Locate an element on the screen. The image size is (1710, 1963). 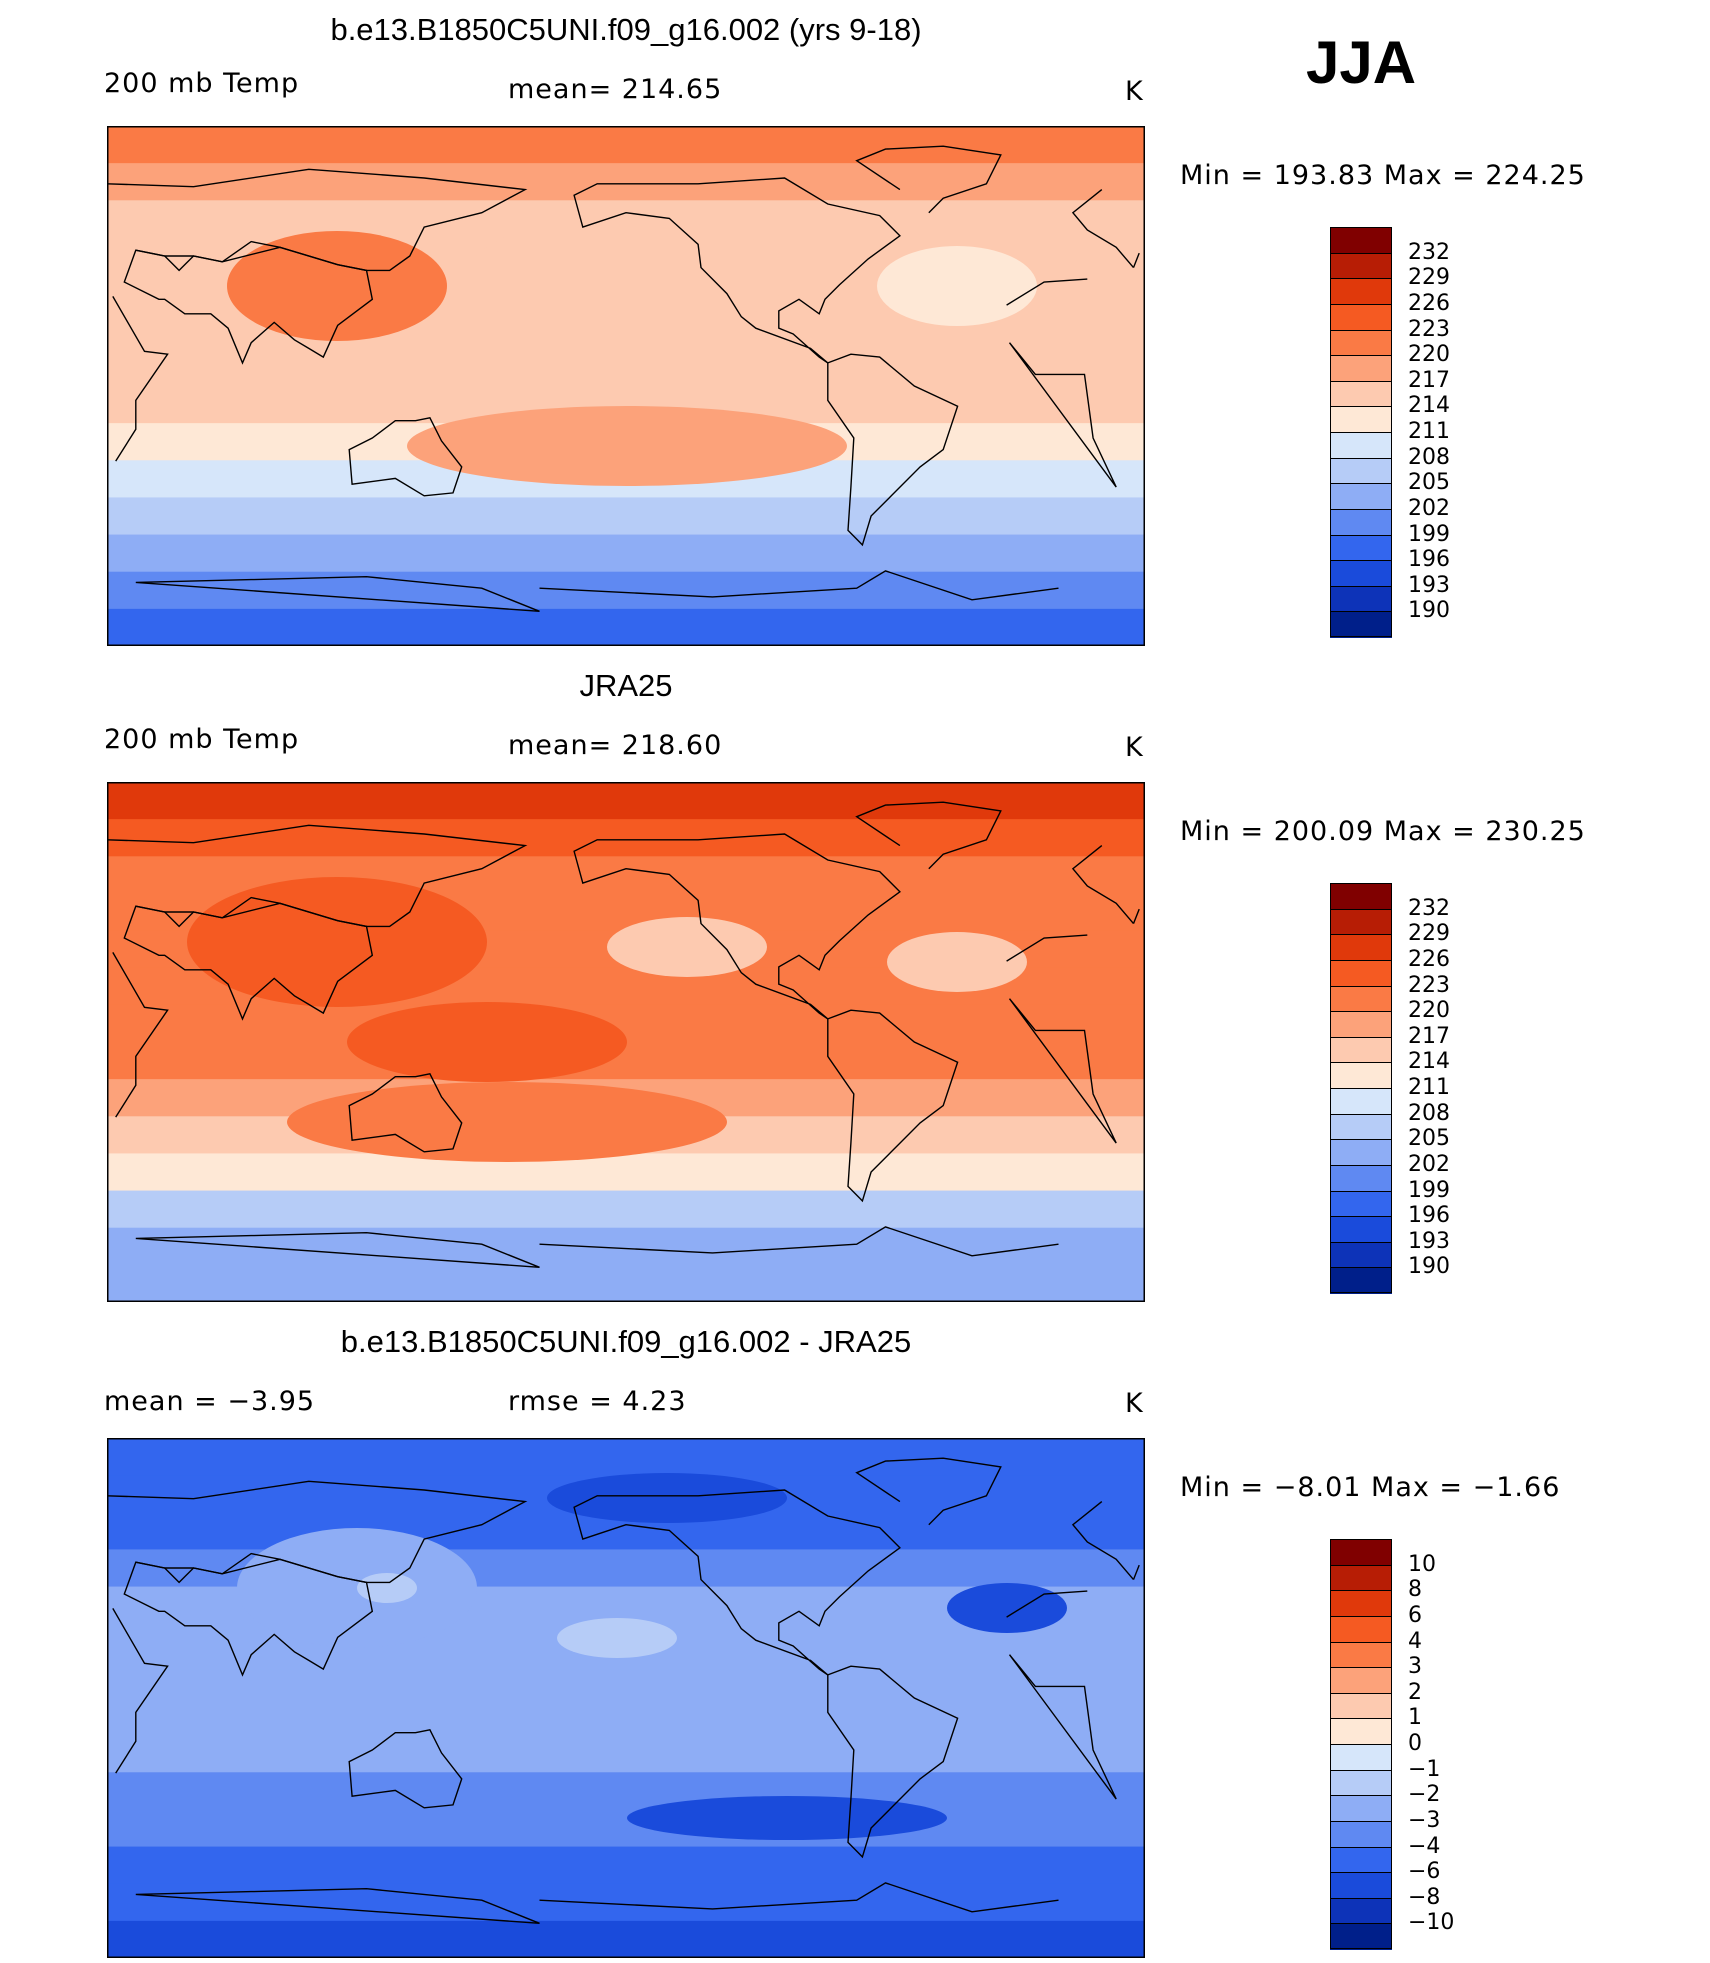
panel-3-title: b.e13.B1850C5UNI.f09_g16.002 - JRA25 is located at coordinates (626, 1341).